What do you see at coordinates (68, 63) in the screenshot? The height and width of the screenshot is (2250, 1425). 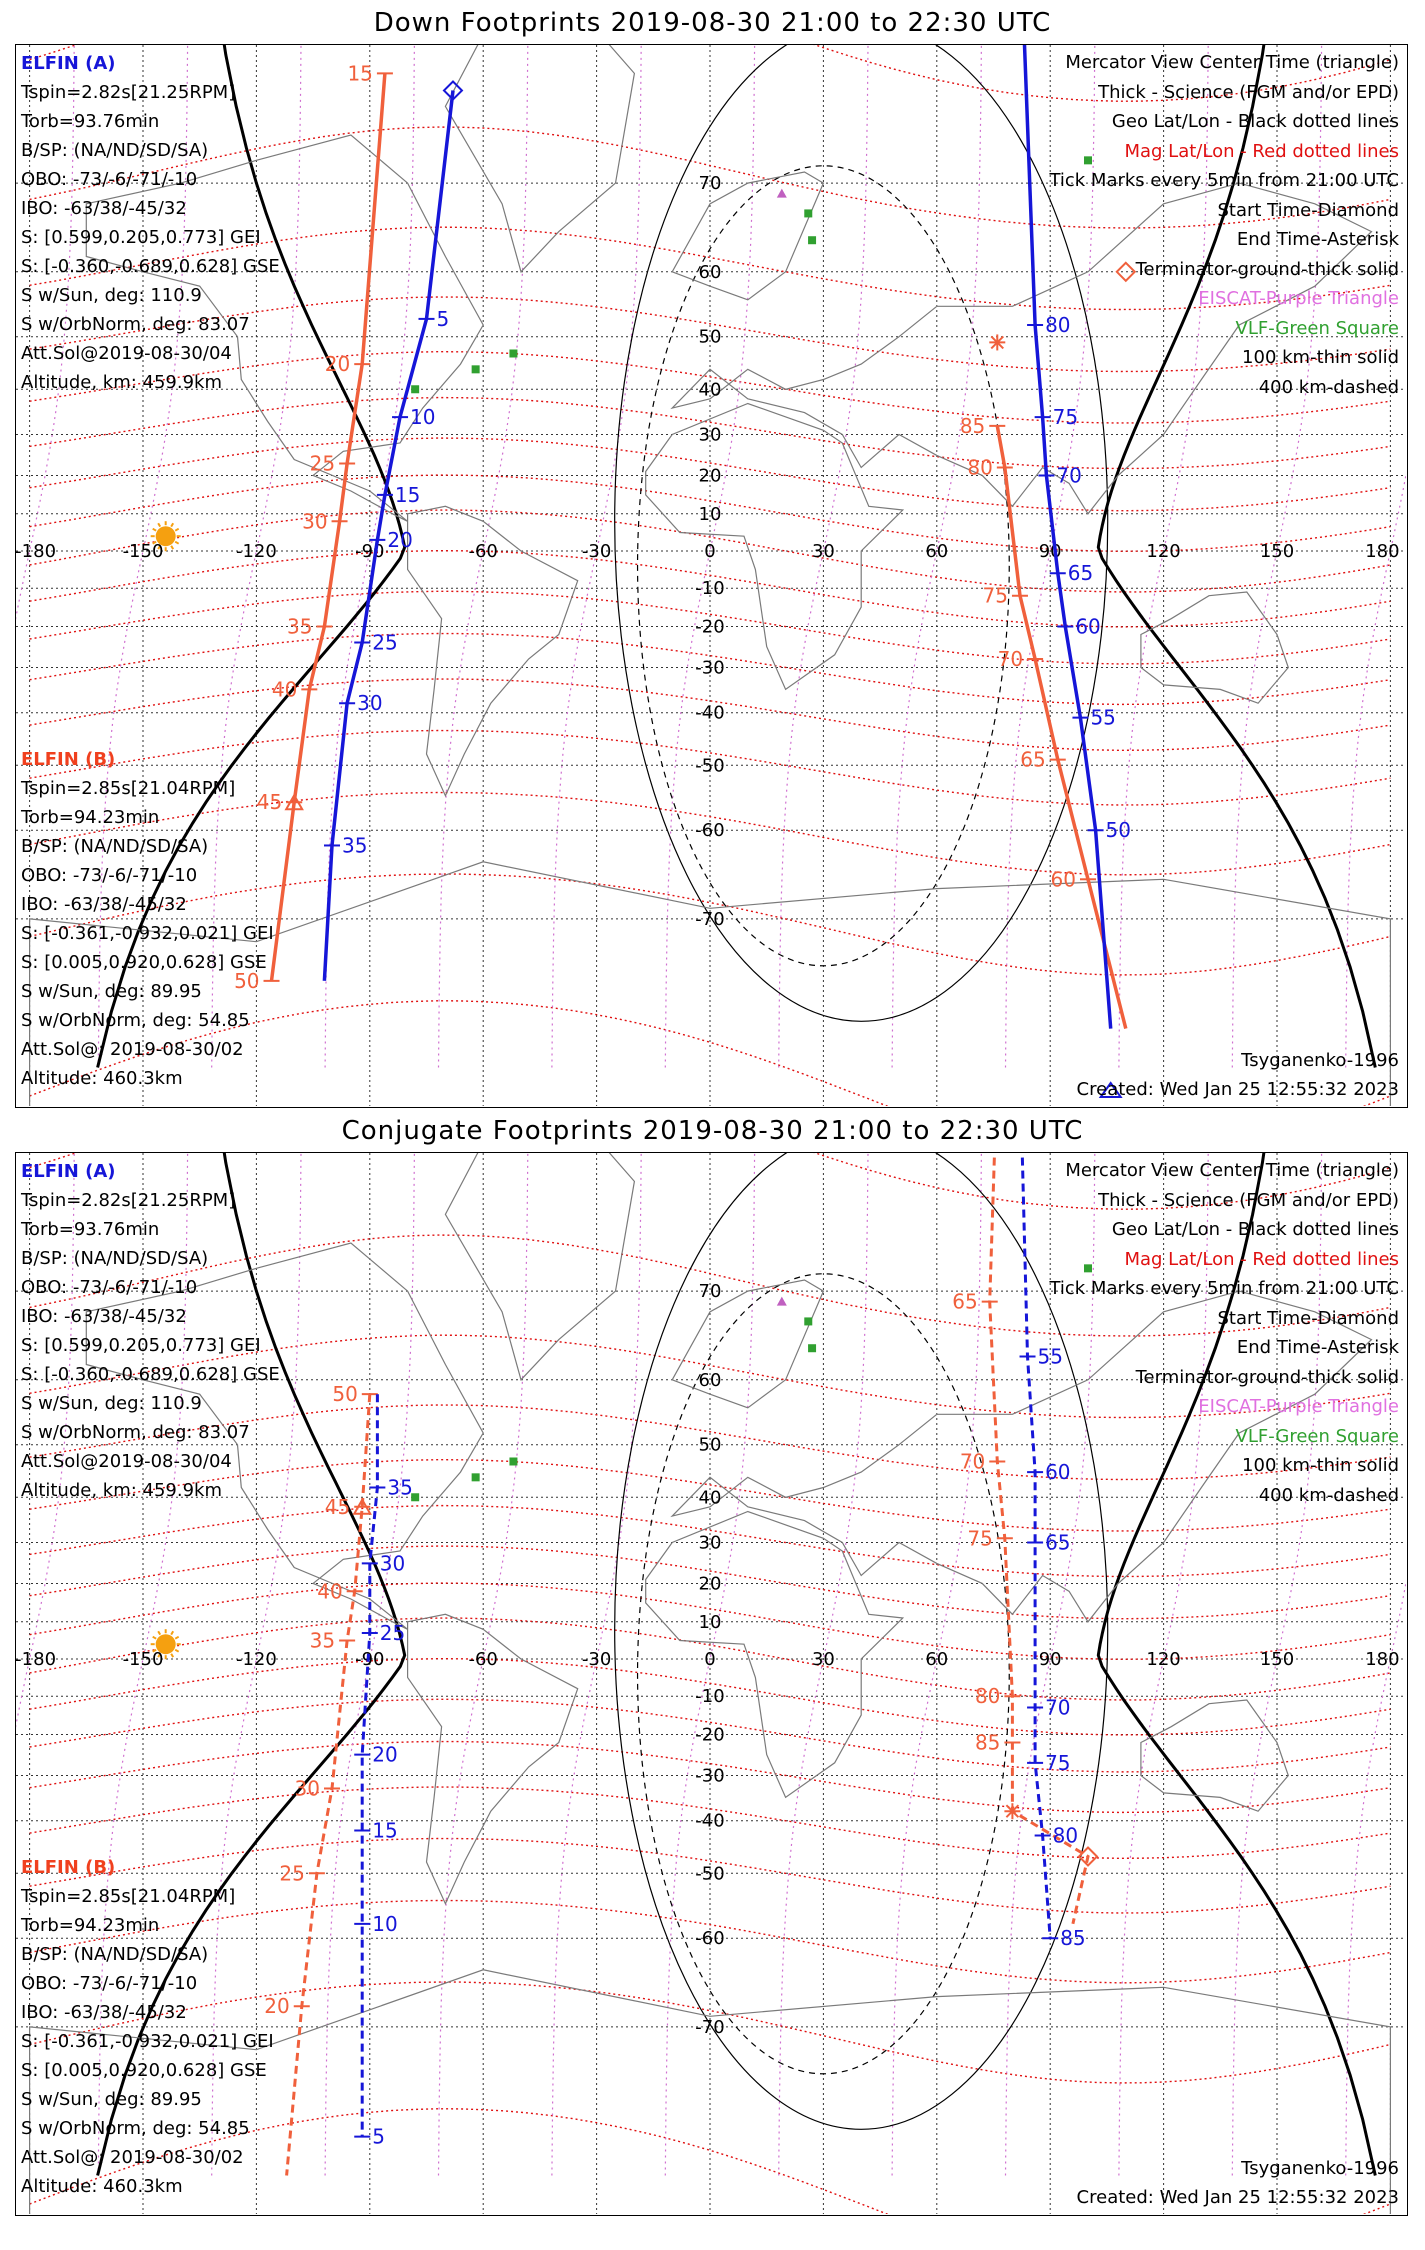 I see `elfin-a-name: ELFIN (A)` at bounding box center [68, 63].